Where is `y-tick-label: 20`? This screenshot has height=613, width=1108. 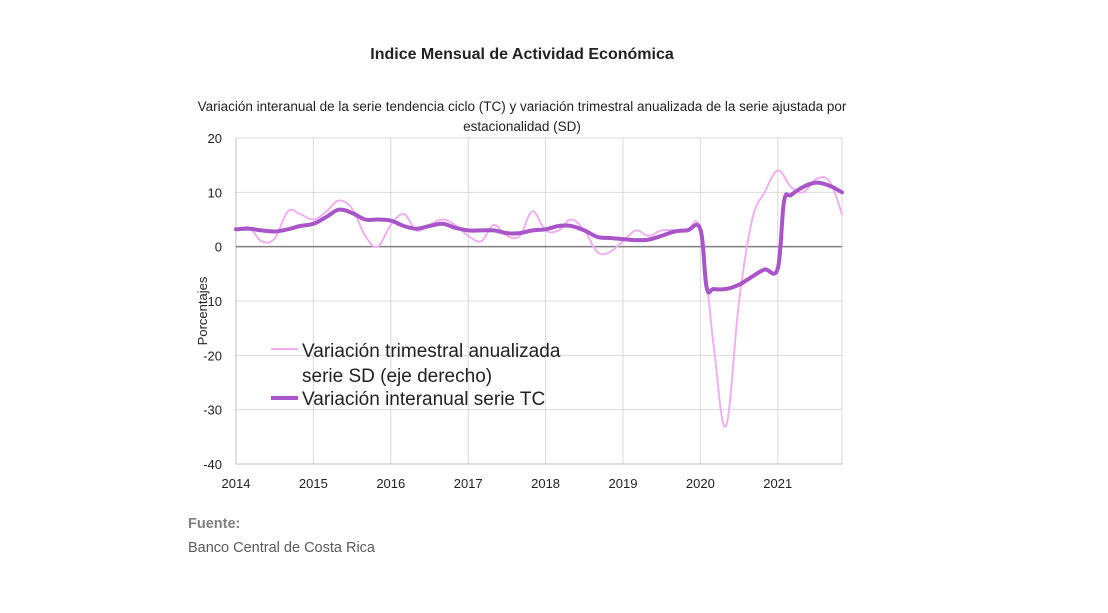 y-tick-label: 20 is located at coordinates (215, 138).